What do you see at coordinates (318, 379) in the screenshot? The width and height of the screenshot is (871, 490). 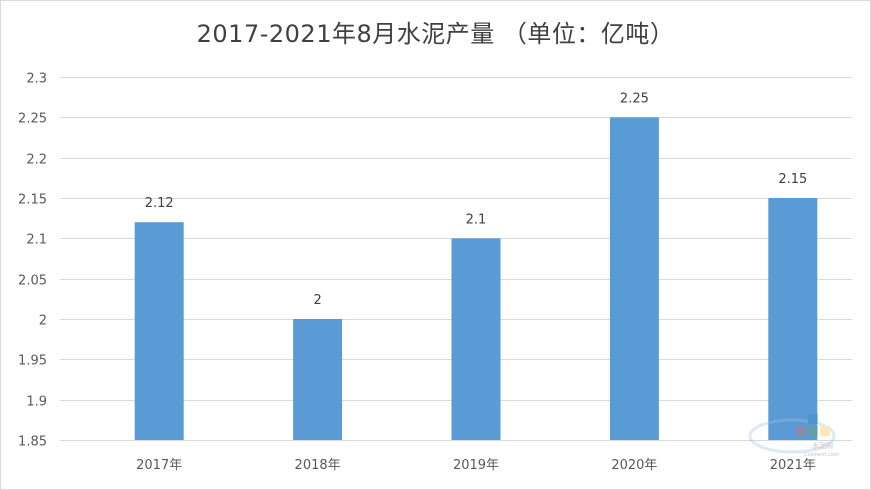 I see `bar-2018年` at bounding box center [318, 379].